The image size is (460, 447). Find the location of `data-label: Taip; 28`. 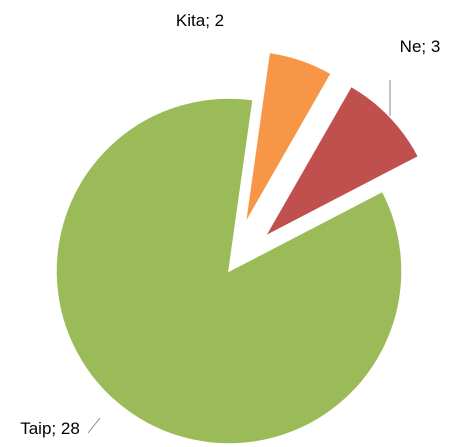

data-label: Taip; 28 is located at coordinates (50, 428).